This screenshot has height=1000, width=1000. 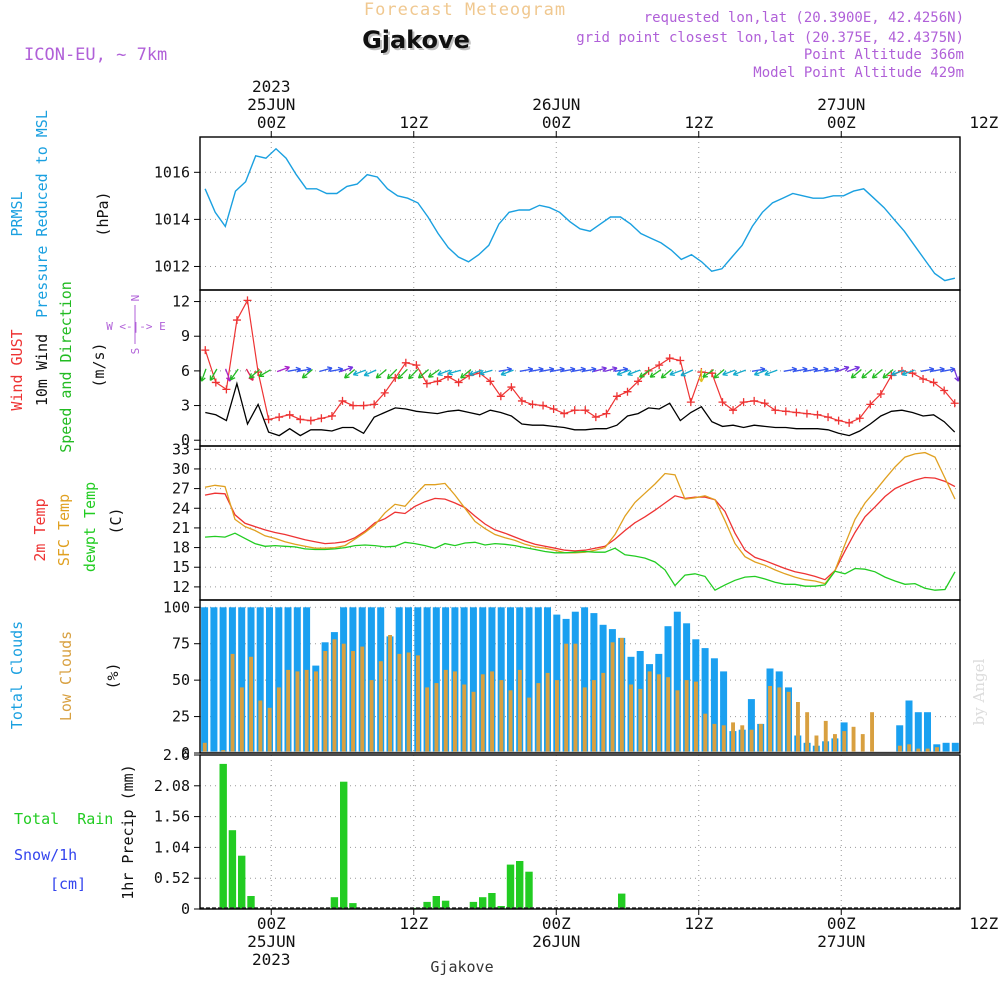 What do you see at coordinates (858, 73) in the screenshot?
I see `model-altitude: Model Point Altitude 429m` at bounding box center [858, 73].